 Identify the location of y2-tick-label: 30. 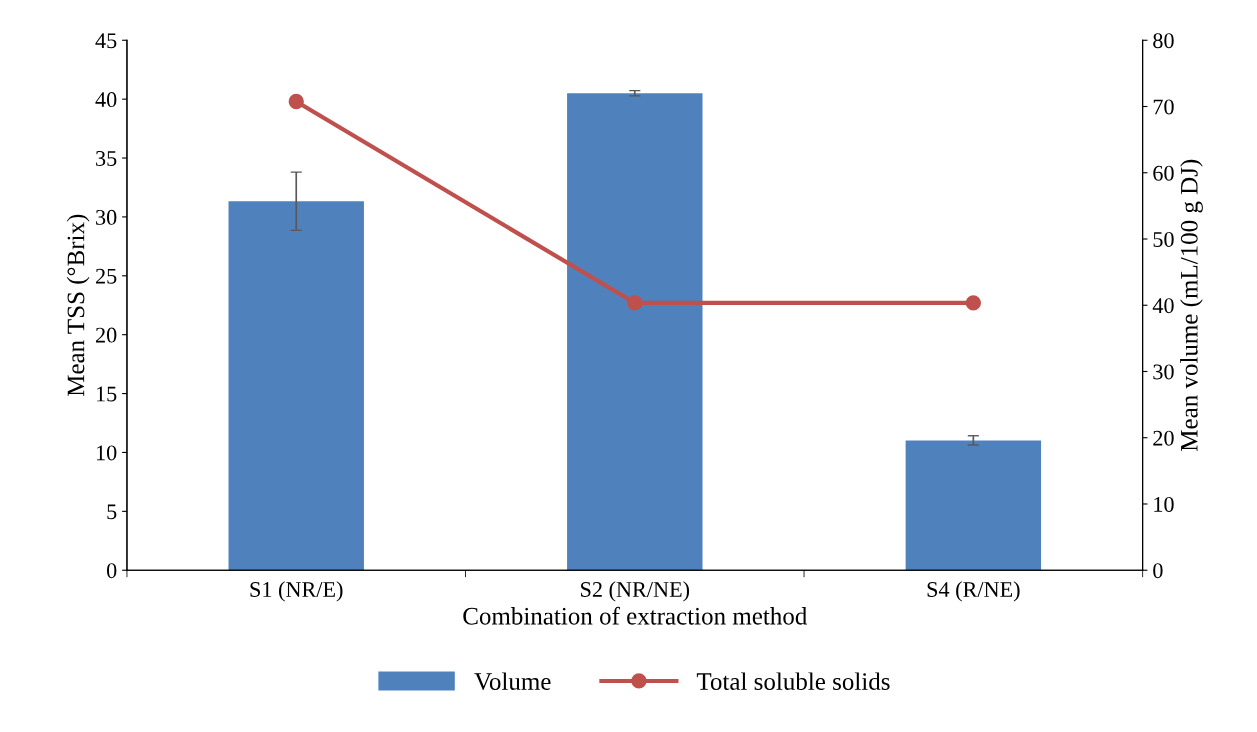
(1163, 372).